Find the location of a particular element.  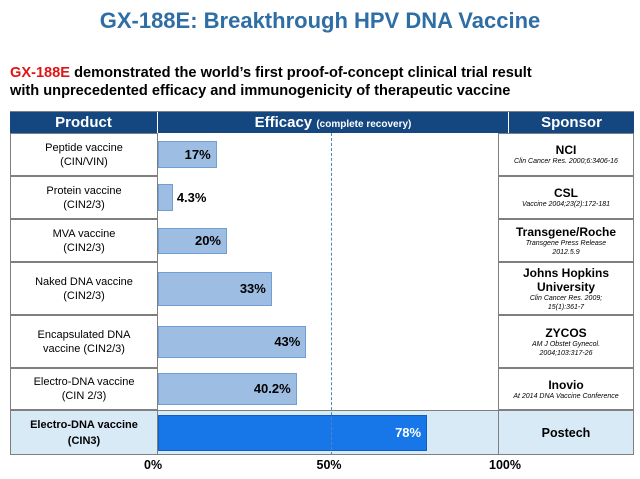

efficacy-value-label: 4.3% is located at coordinates (191, 197).